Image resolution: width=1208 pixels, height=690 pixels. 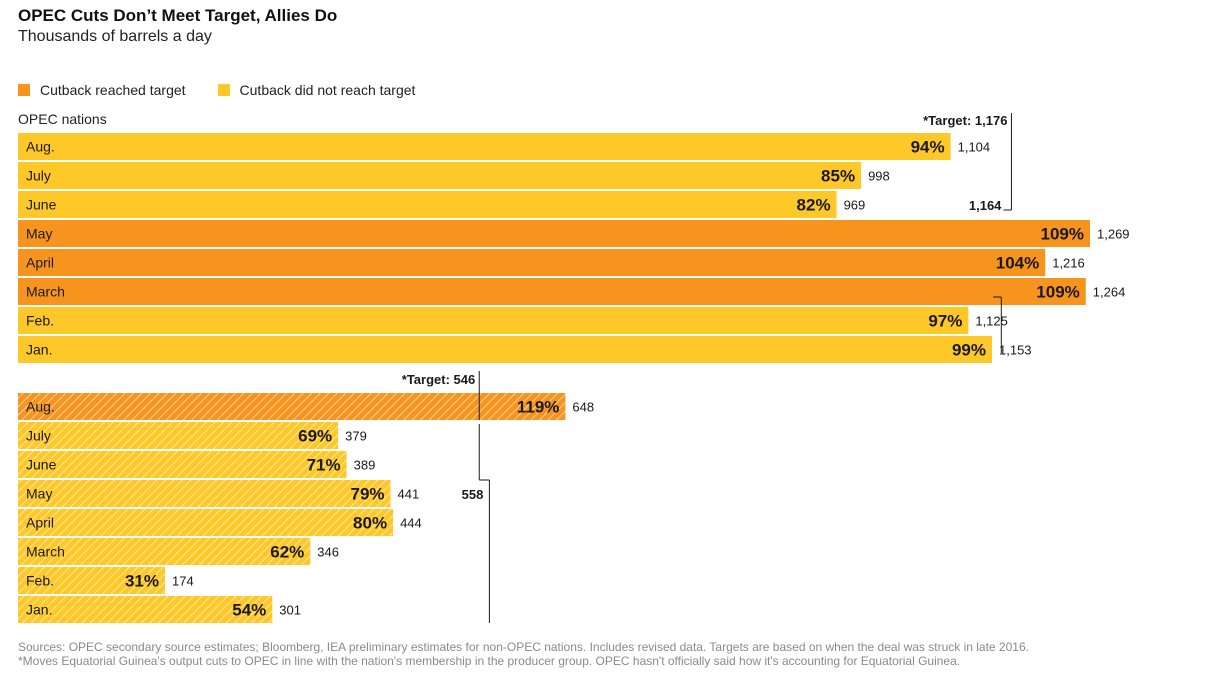 I want to click on legend-swatch-not-reached, so click(x=223, y=90).